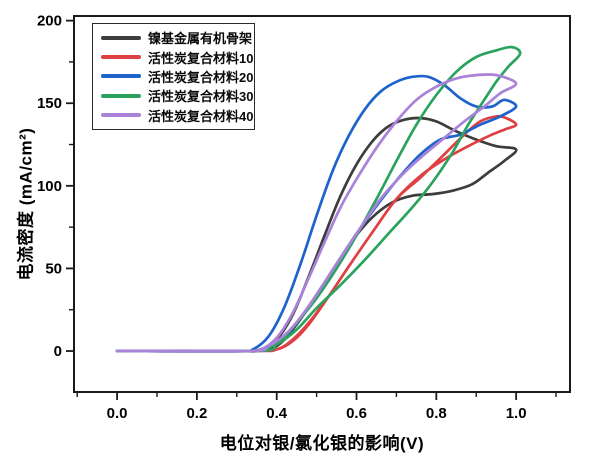 The image size is (600, 466). I want to click on legend-item-3: 活性炭复合材料20, so click(177, 76).